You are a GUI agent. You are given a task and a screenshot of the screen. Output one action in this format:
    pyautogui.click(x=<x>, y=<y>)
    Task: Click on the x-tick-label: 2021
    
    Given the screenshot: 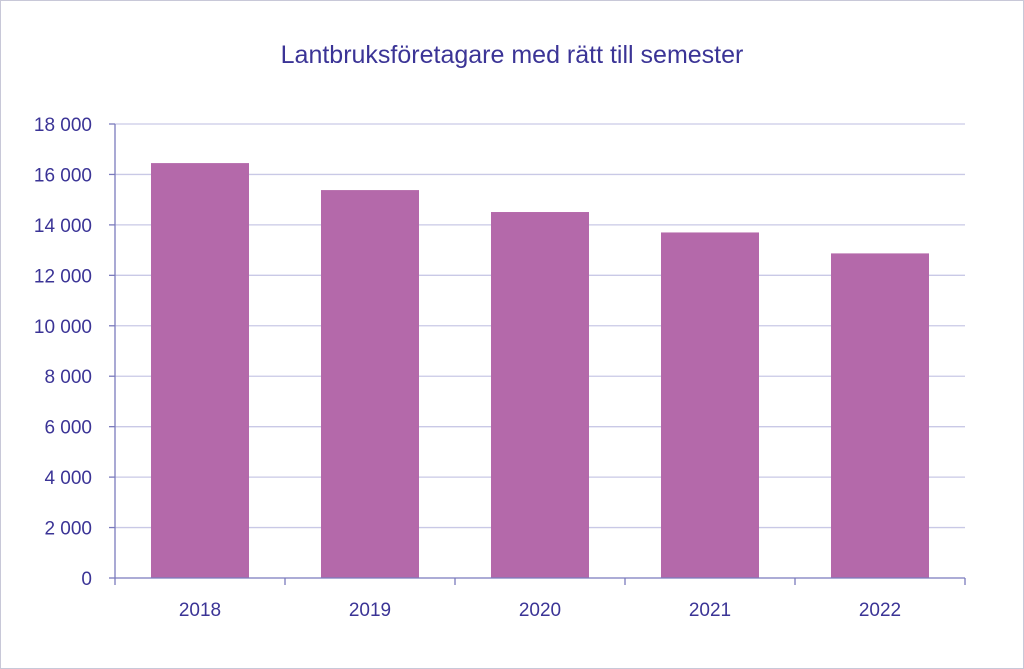 What is the action you would take?
    pyautogui.click(x=710, y=610)
    